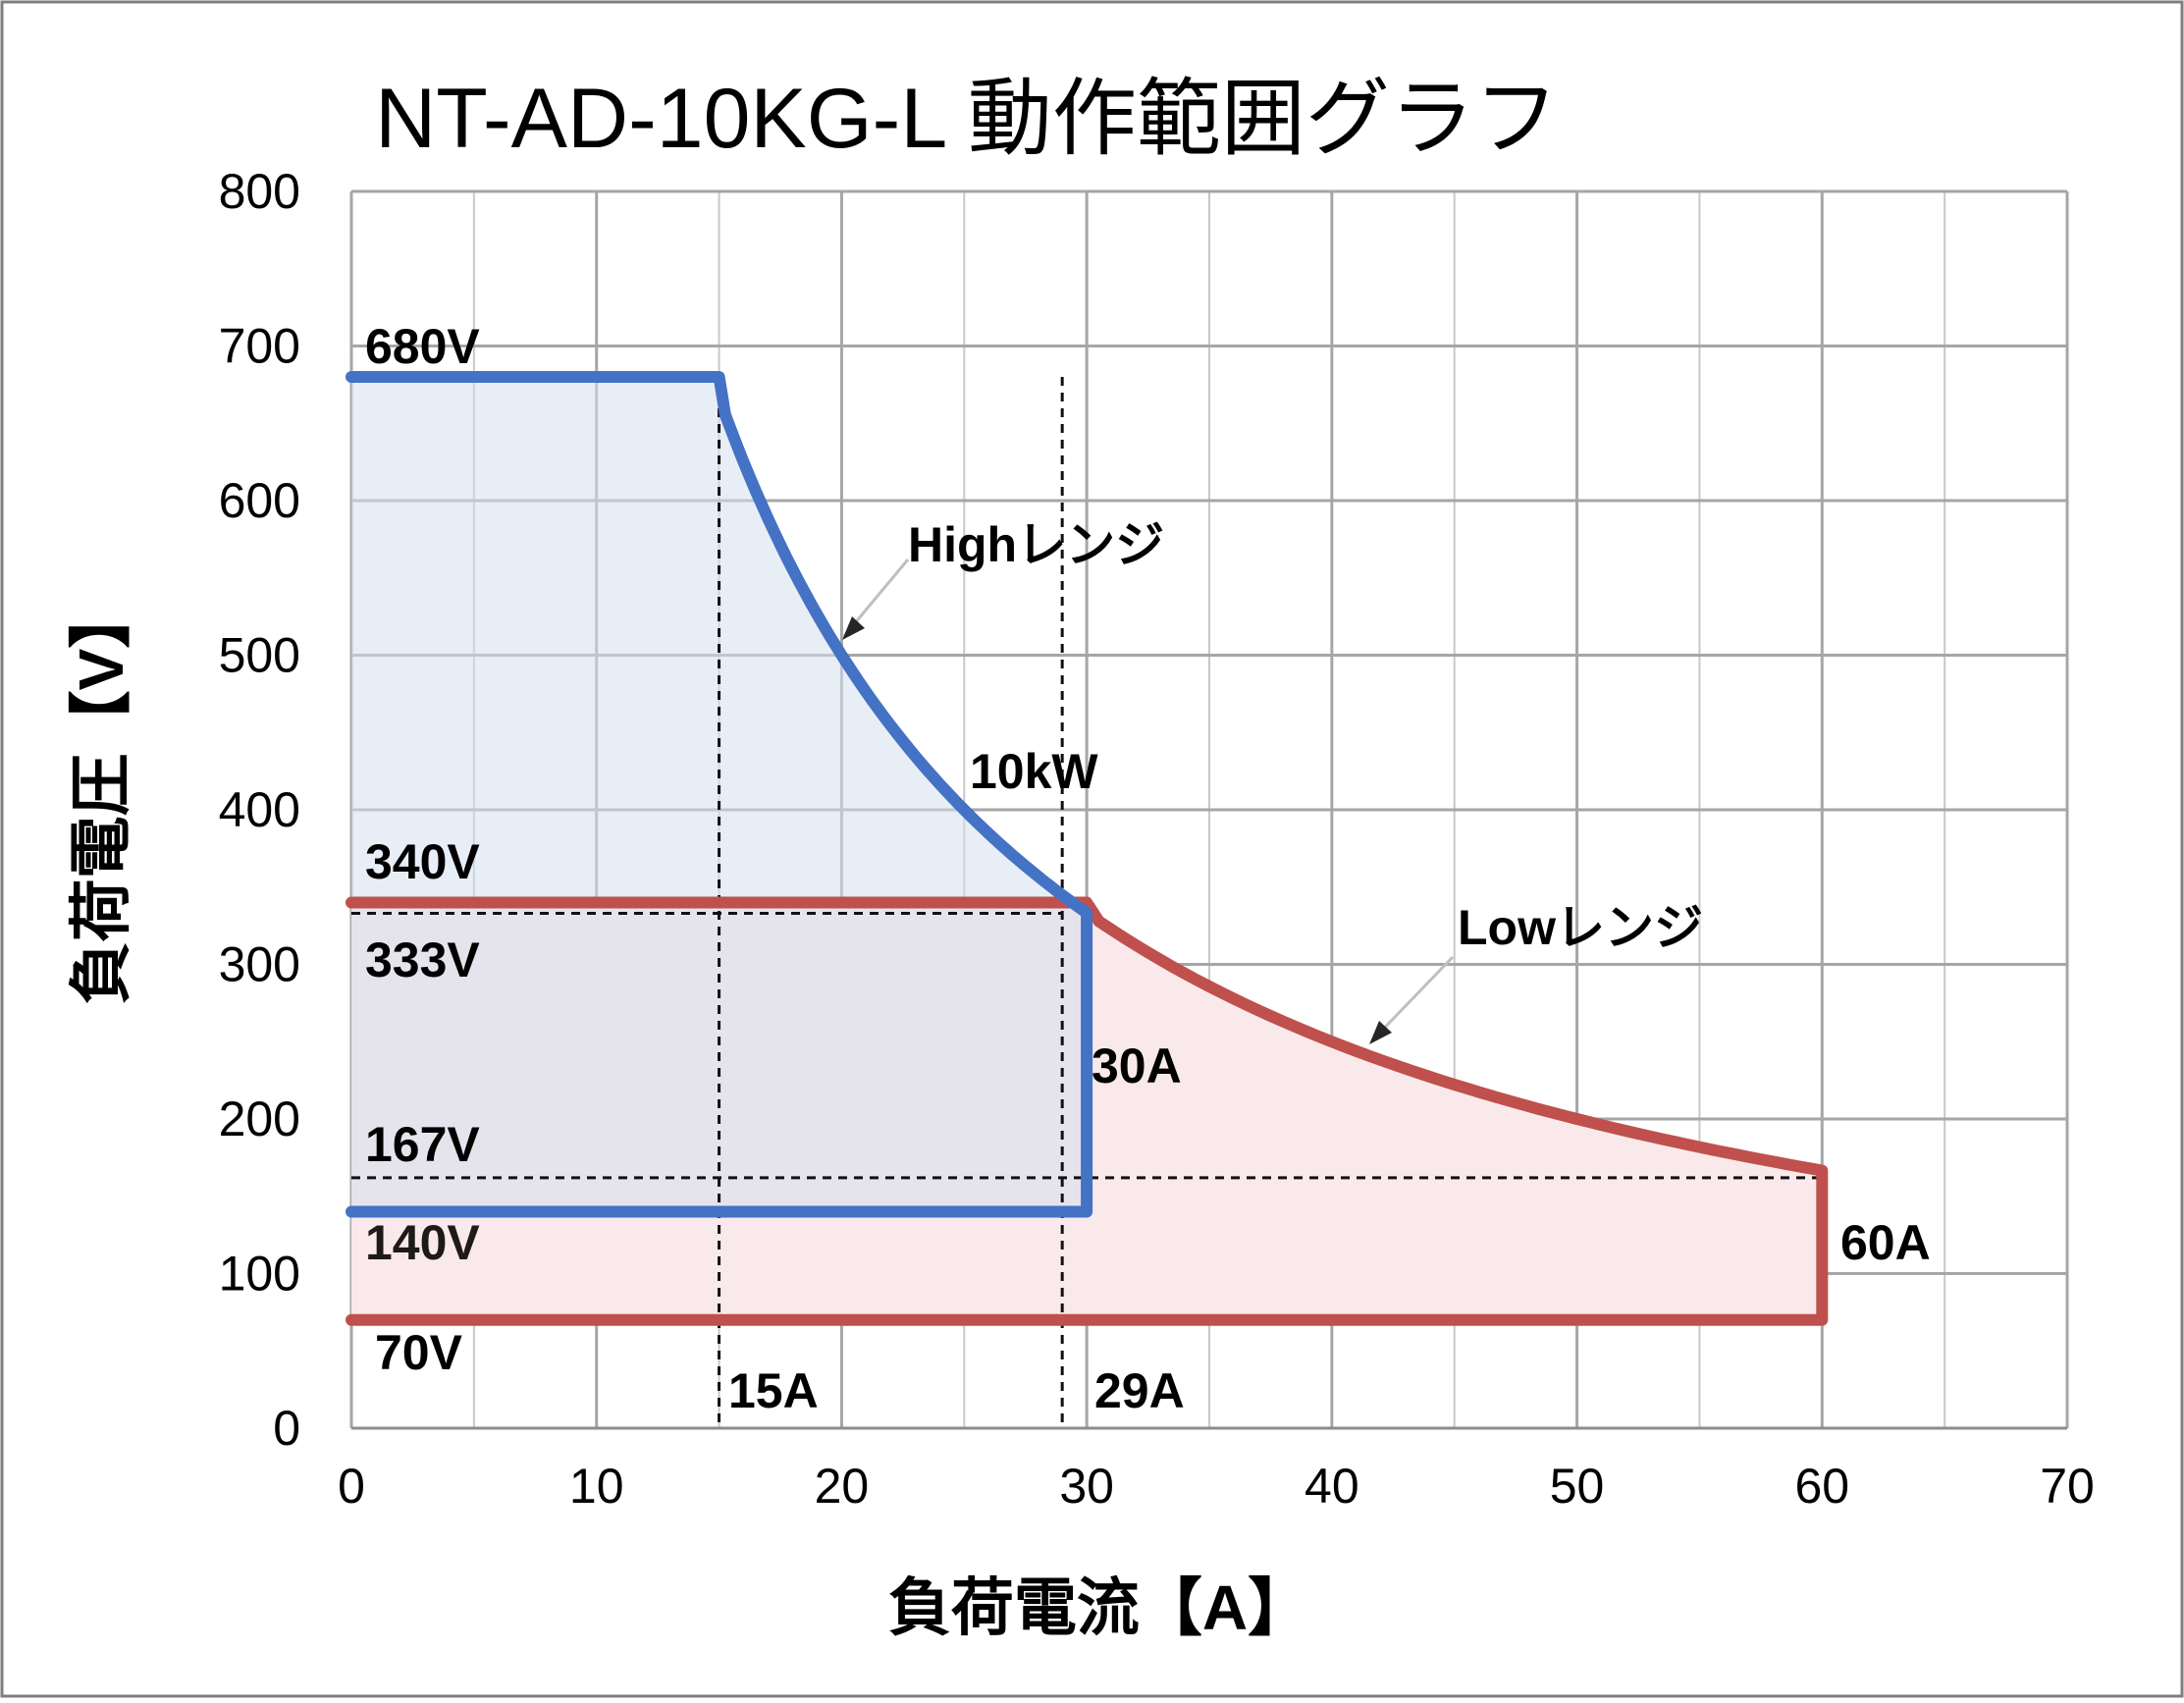 The width and height of the screenshot is (2184, 1703). I want to click on y-tick-label: 800, so click(259, 192).